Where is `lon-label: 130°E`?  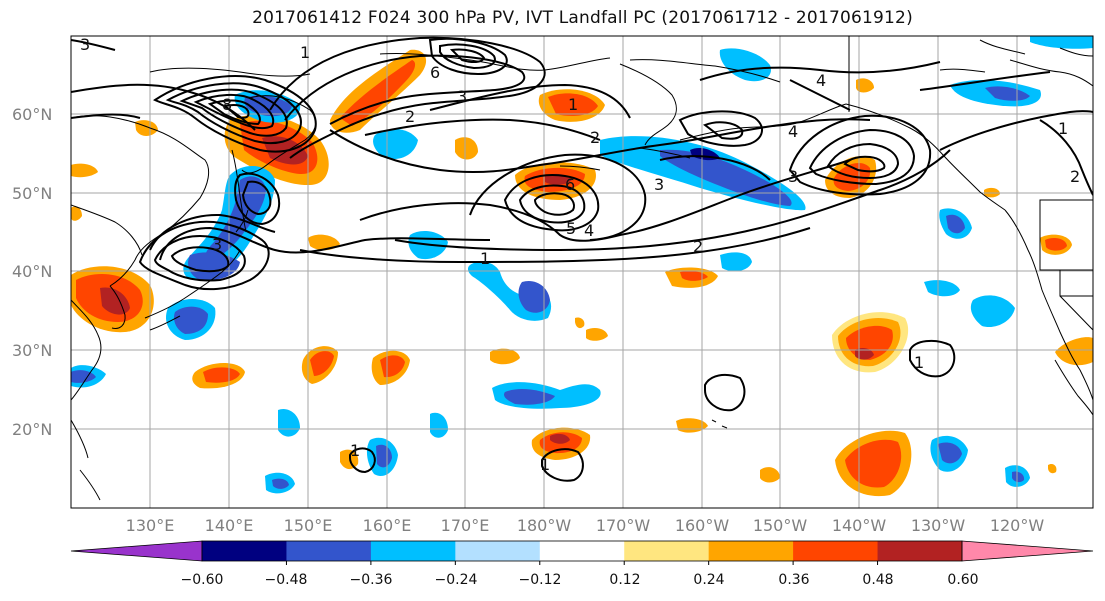 lon-label: 130°E is located at coordinates (150, 525).